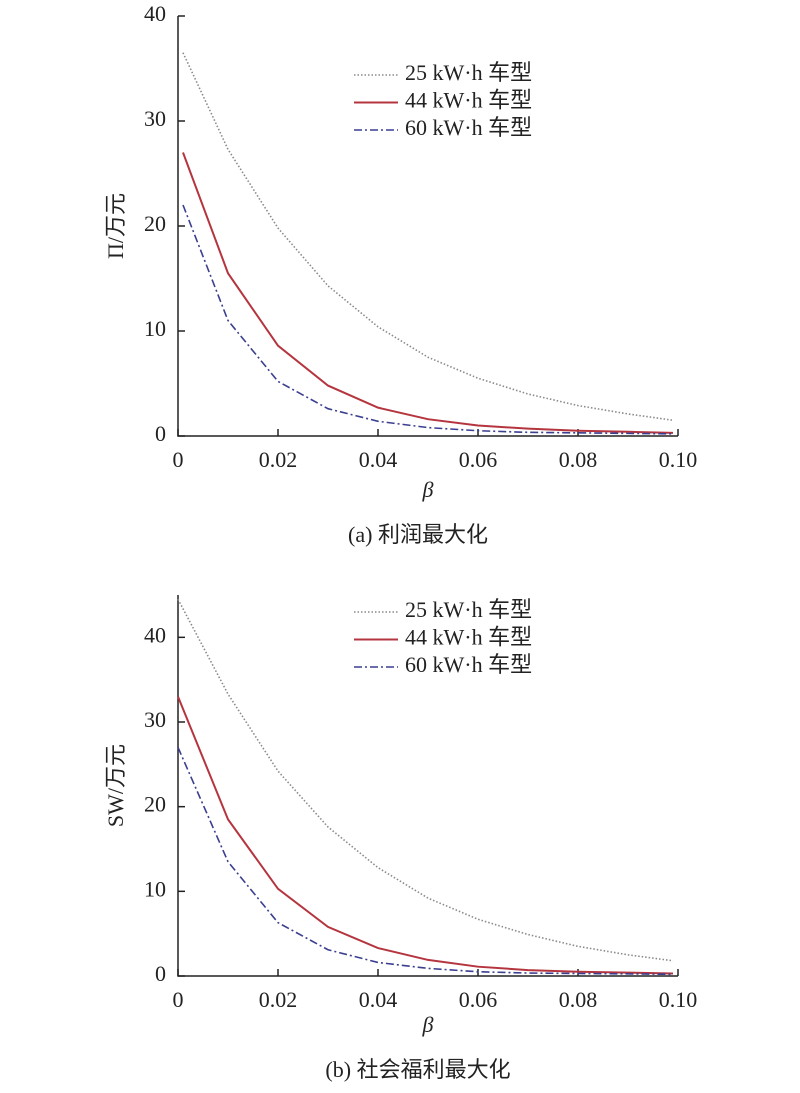 This screenshot has width=800, height=1093. What do you see at coordinates (417, 1069) in the screenshot?
I see `caption: (b) 社会福利最大化` at bounding box center [417, 1069].